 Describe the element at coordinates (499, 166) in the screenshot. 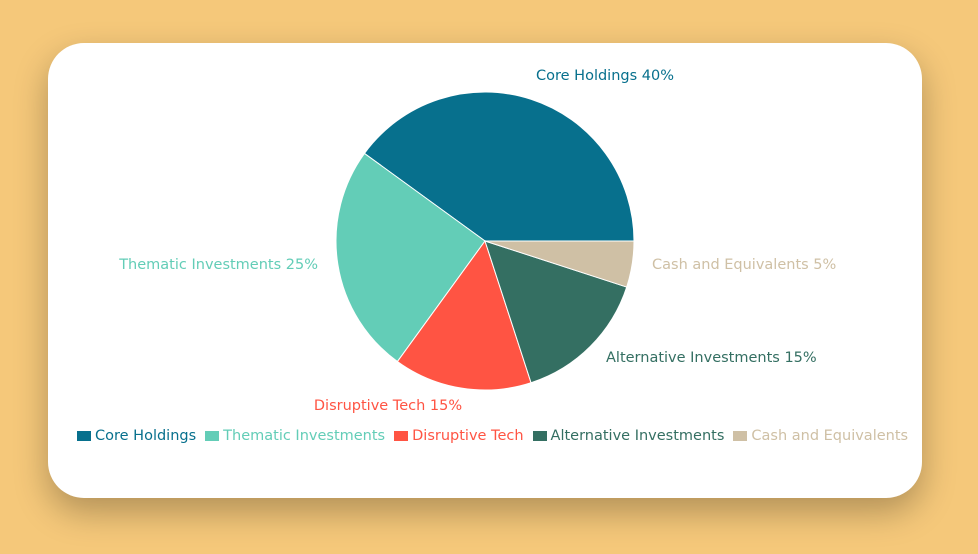

I see `pie-slice-core-holdings` at that location.